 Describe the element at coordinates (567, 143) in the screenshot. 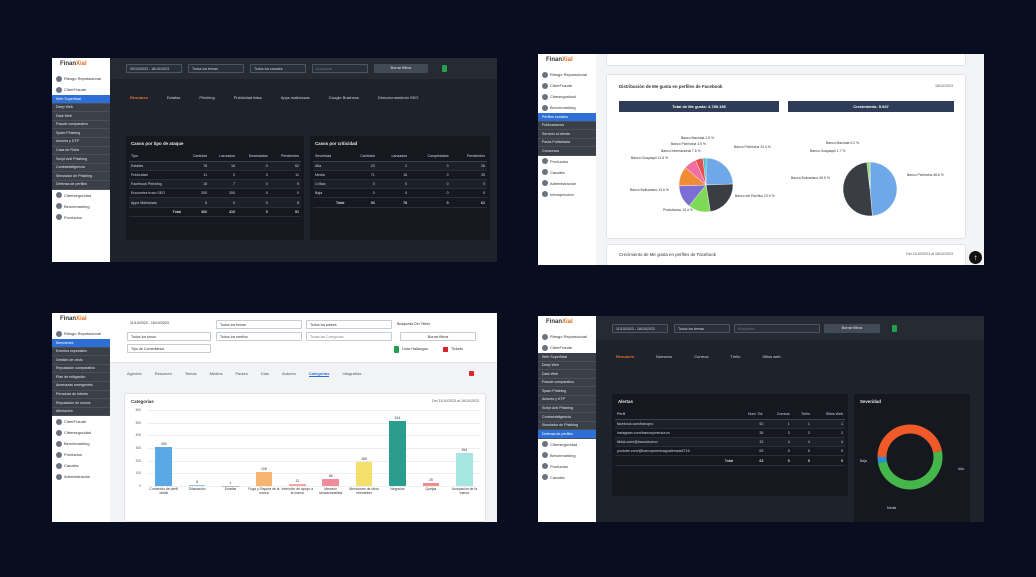

I see `sidebar-item-pauta-publicitaria: Pauta Publicitaria` at that location.